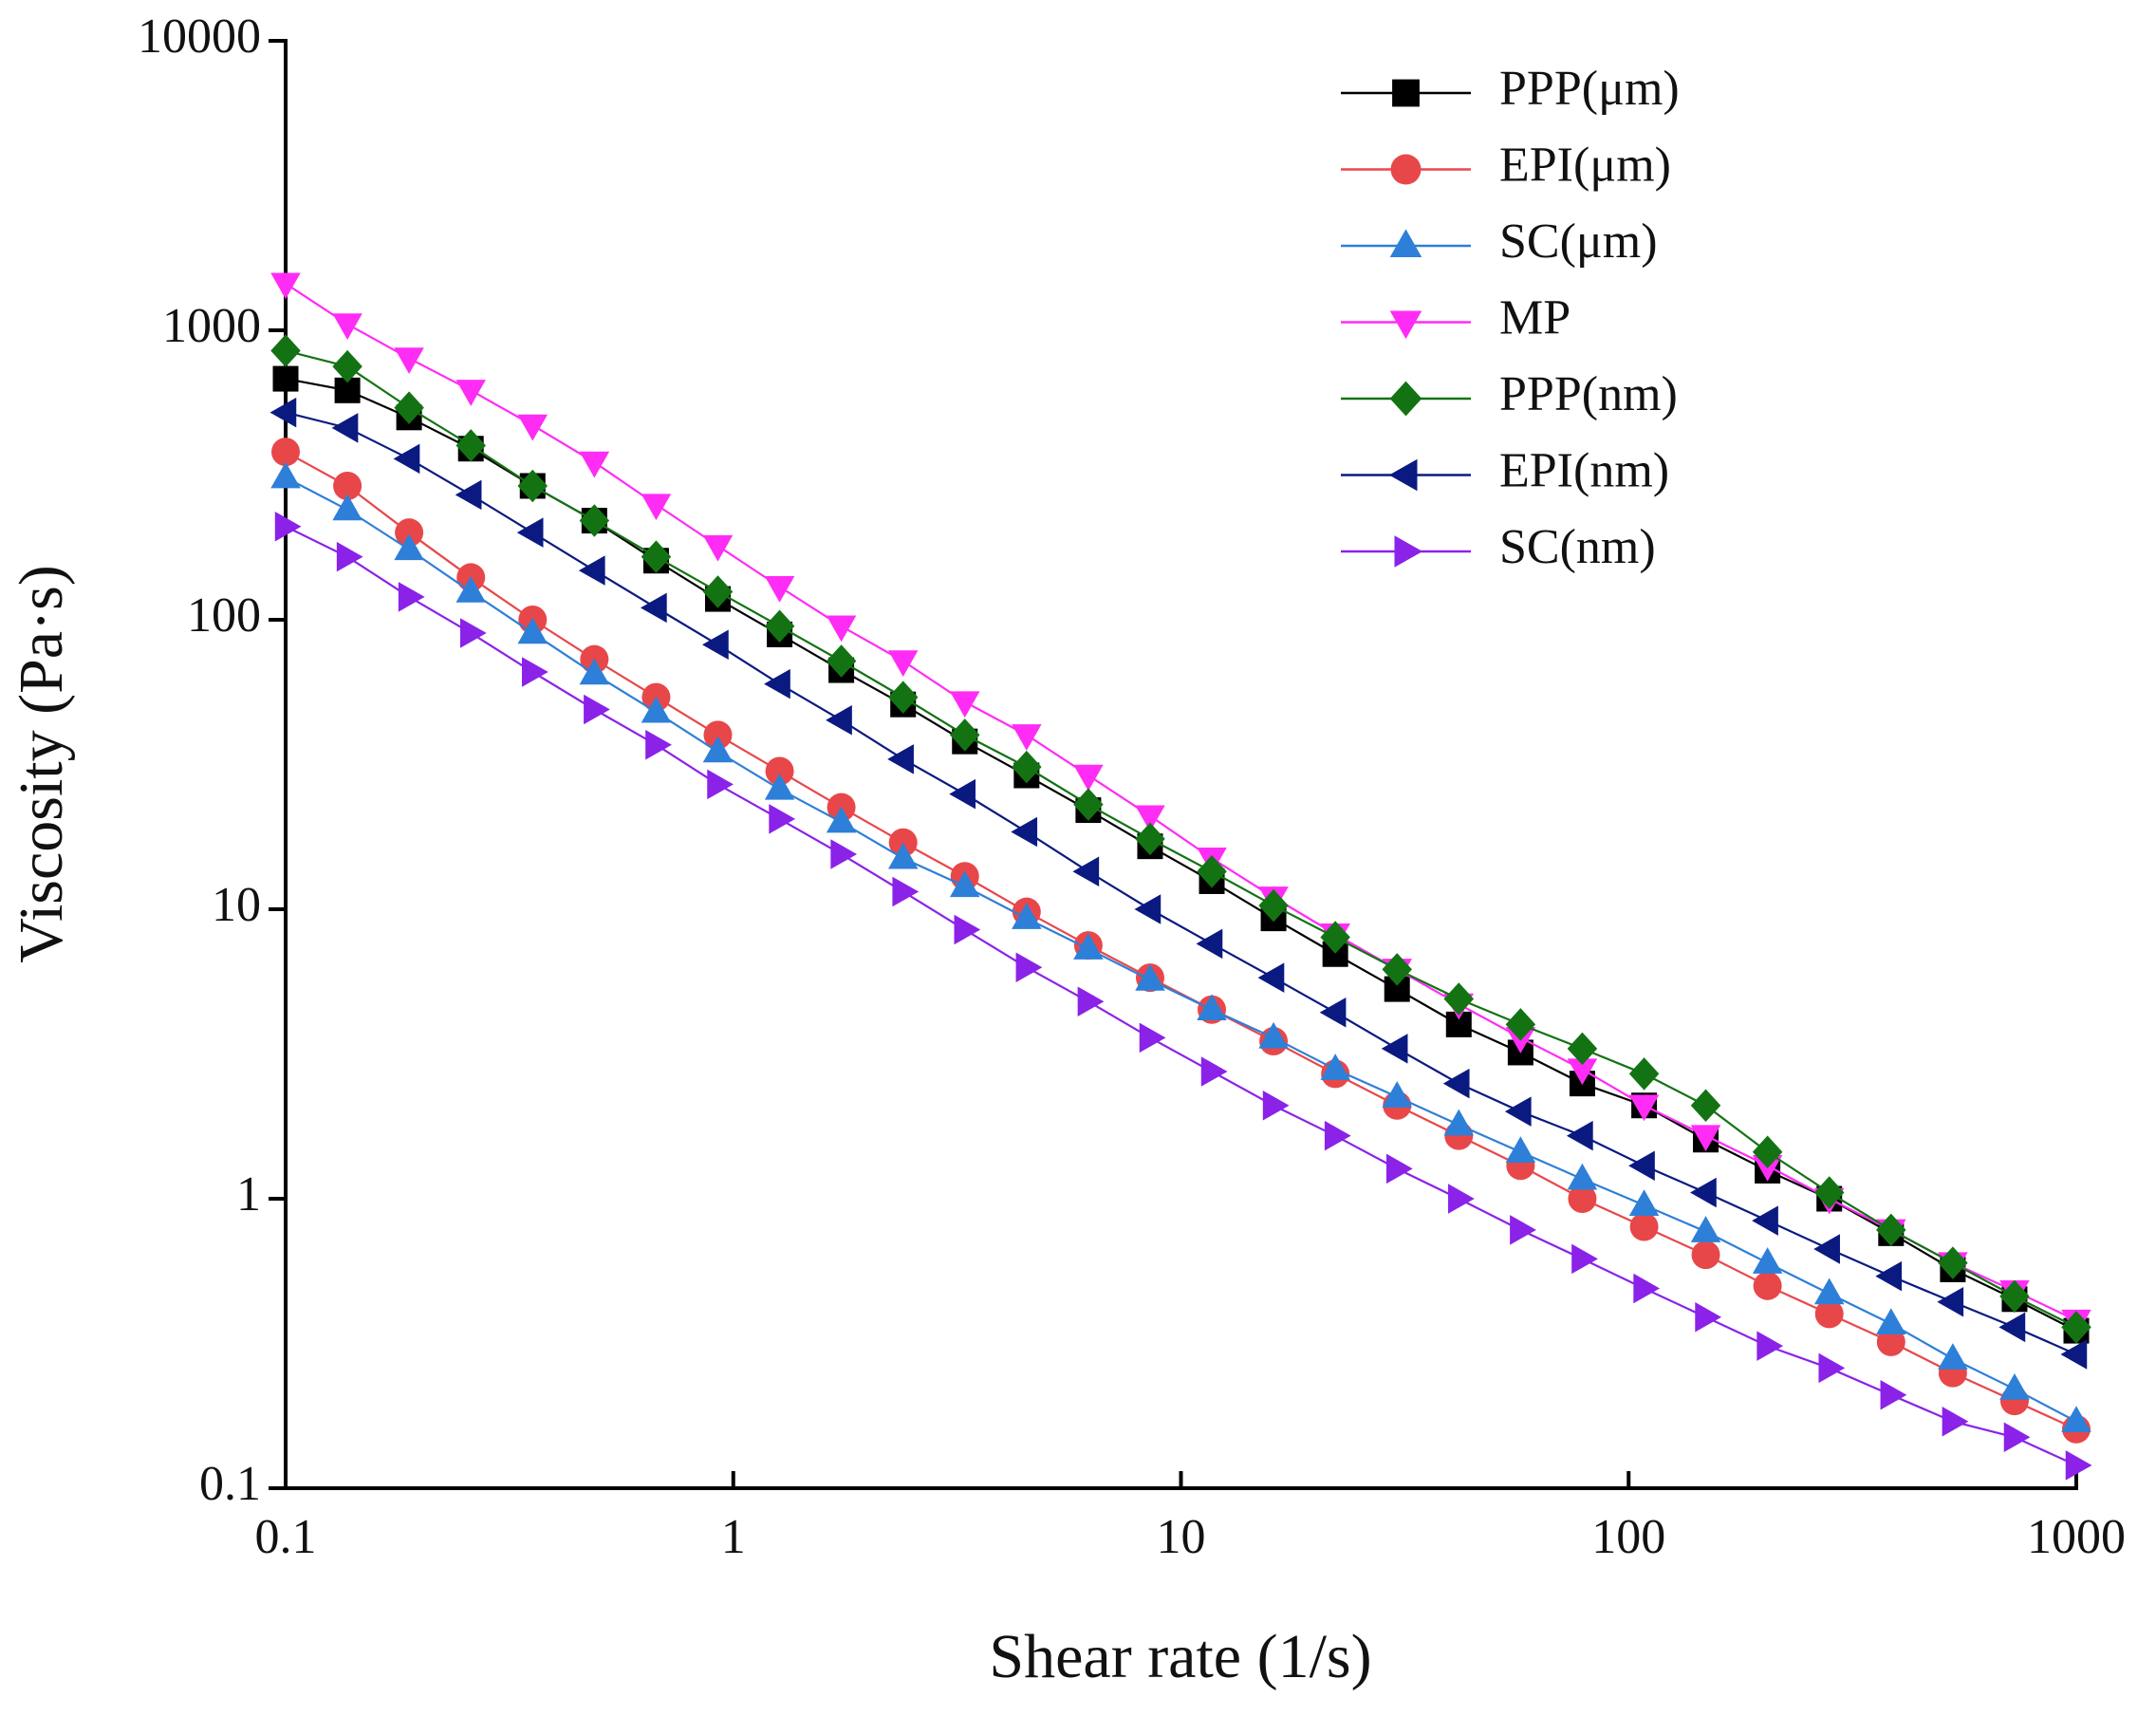 This screenshot has height=1716, width=2156. I want to click on y-tick-label: 10, so click(236, 905).